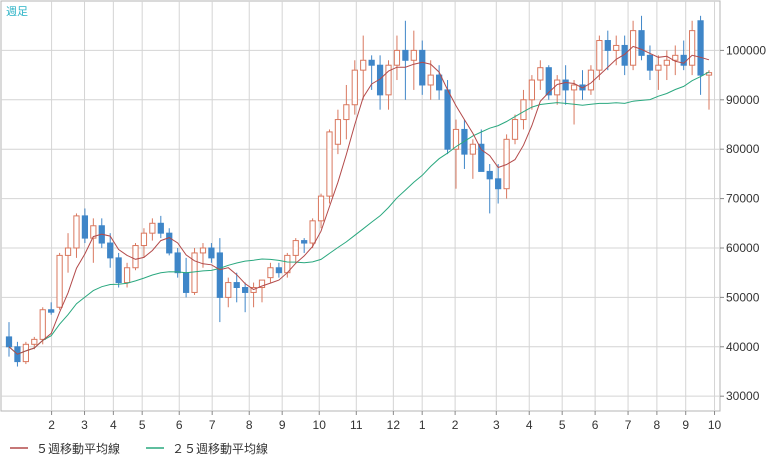 This screenshot has width=784, height=462. Describe the element at coordinates (385, 421) in the screenshot. I see `x-axis: 2 3 4 5 6 7 8 9 10 11 12 1 2 3 4 5 6 7 8 9 10` at that location.